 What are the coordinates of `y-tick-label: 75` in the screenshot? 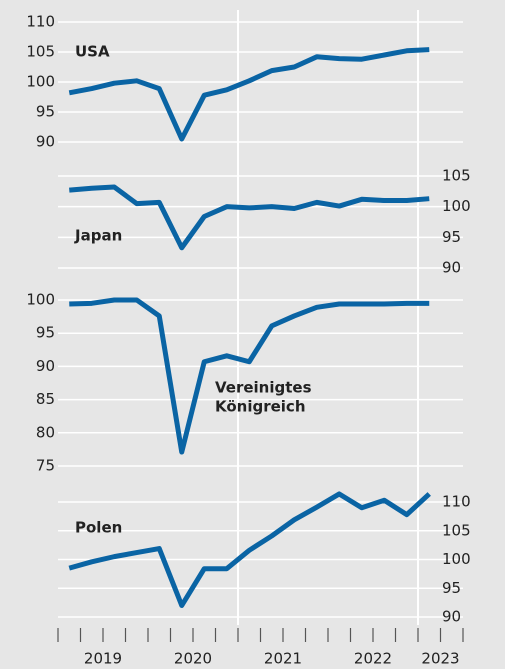 It's located at (45, 466).